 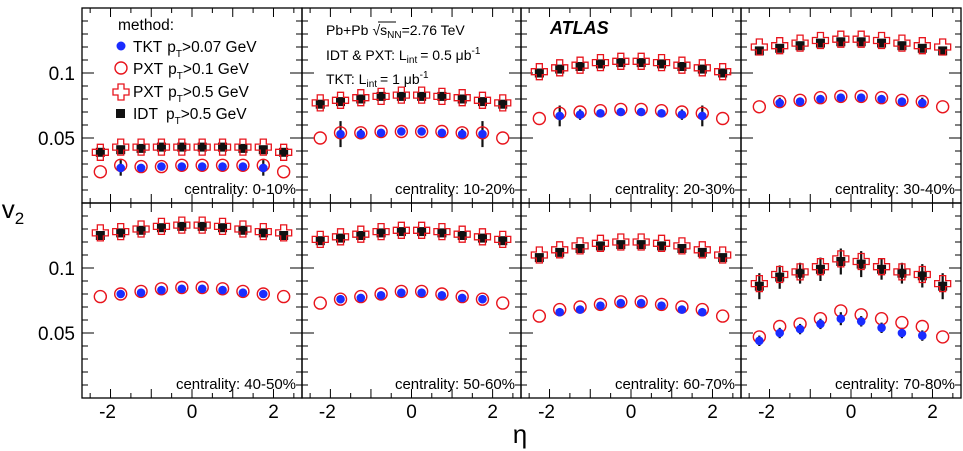 I want to click on legend-title: method:, so click(x=146, y=25).